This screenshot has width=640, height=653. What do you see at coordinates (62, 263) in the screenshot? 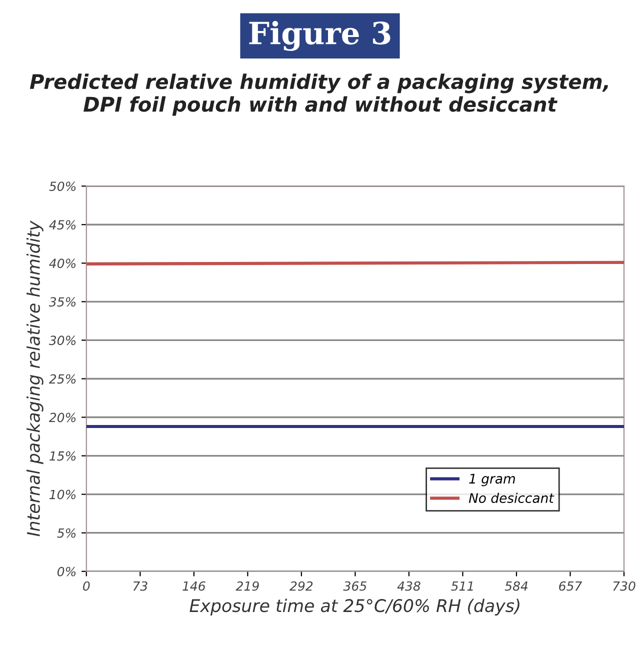
I see `y-tick-label: 40%` at bounding box center [62, 263].